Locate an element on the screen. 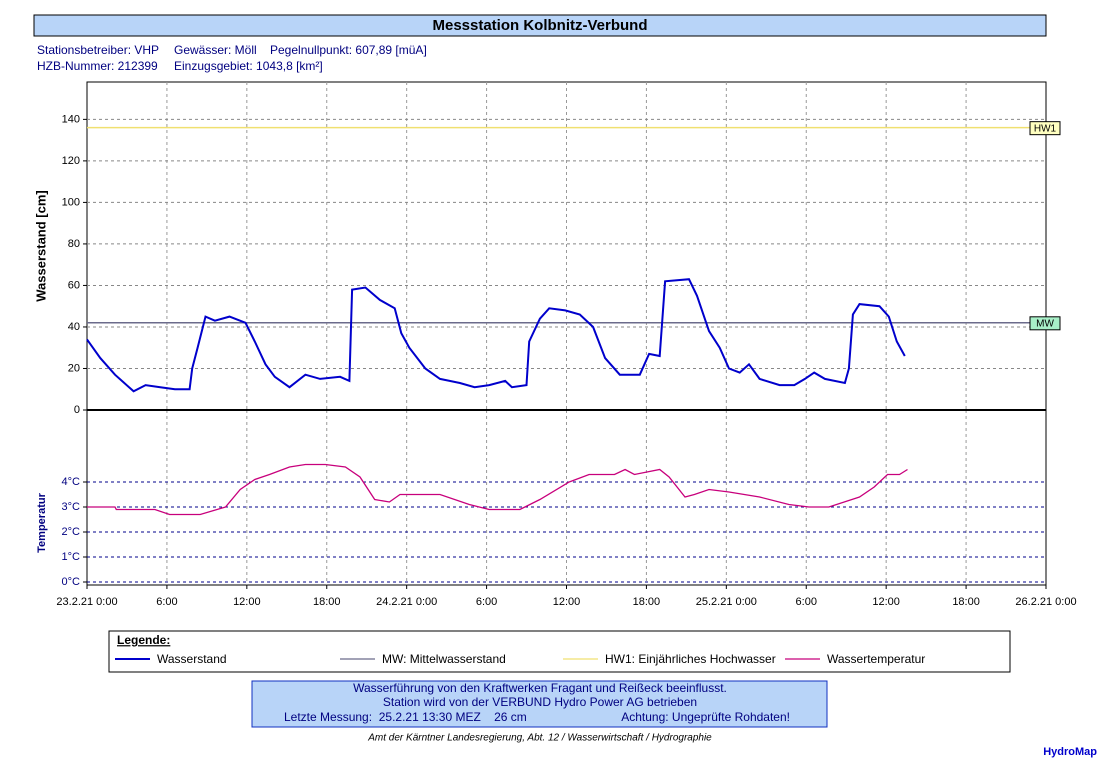  reference-label: HW1 is located at coordinates (1045, 128).